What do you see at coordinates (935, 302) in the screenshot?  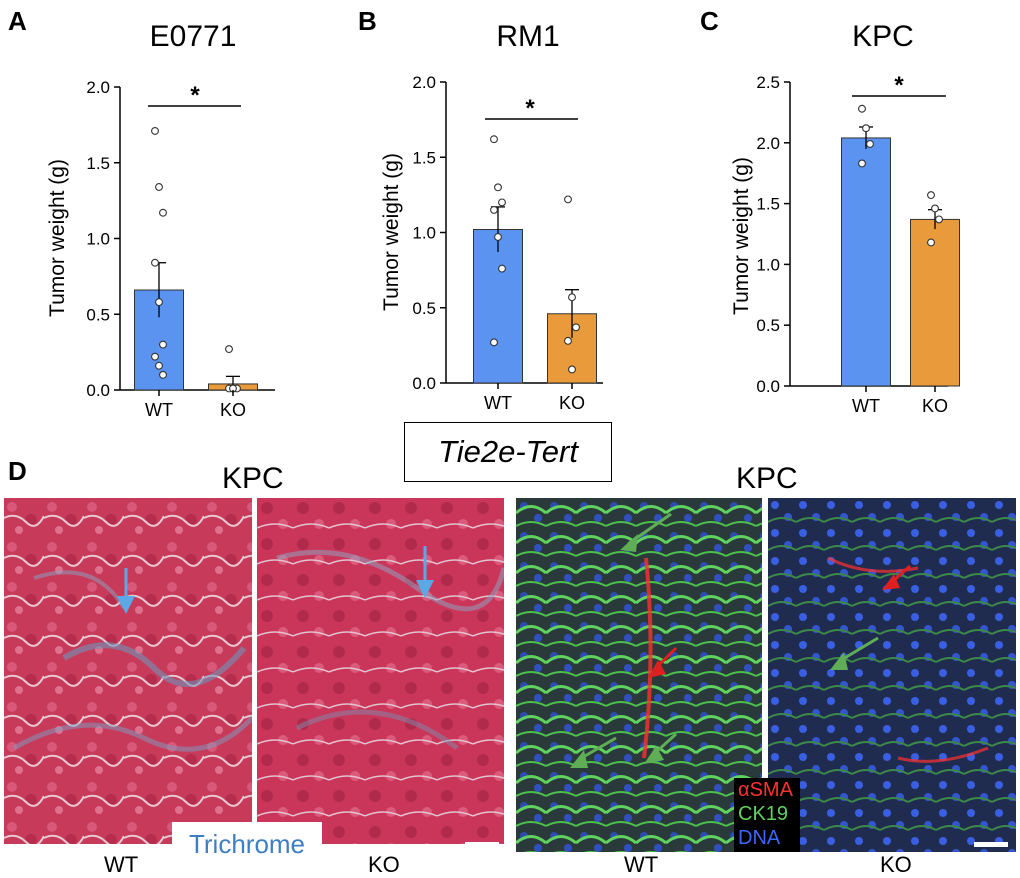 I see `bar-ko` at bounding box center [935, 302].